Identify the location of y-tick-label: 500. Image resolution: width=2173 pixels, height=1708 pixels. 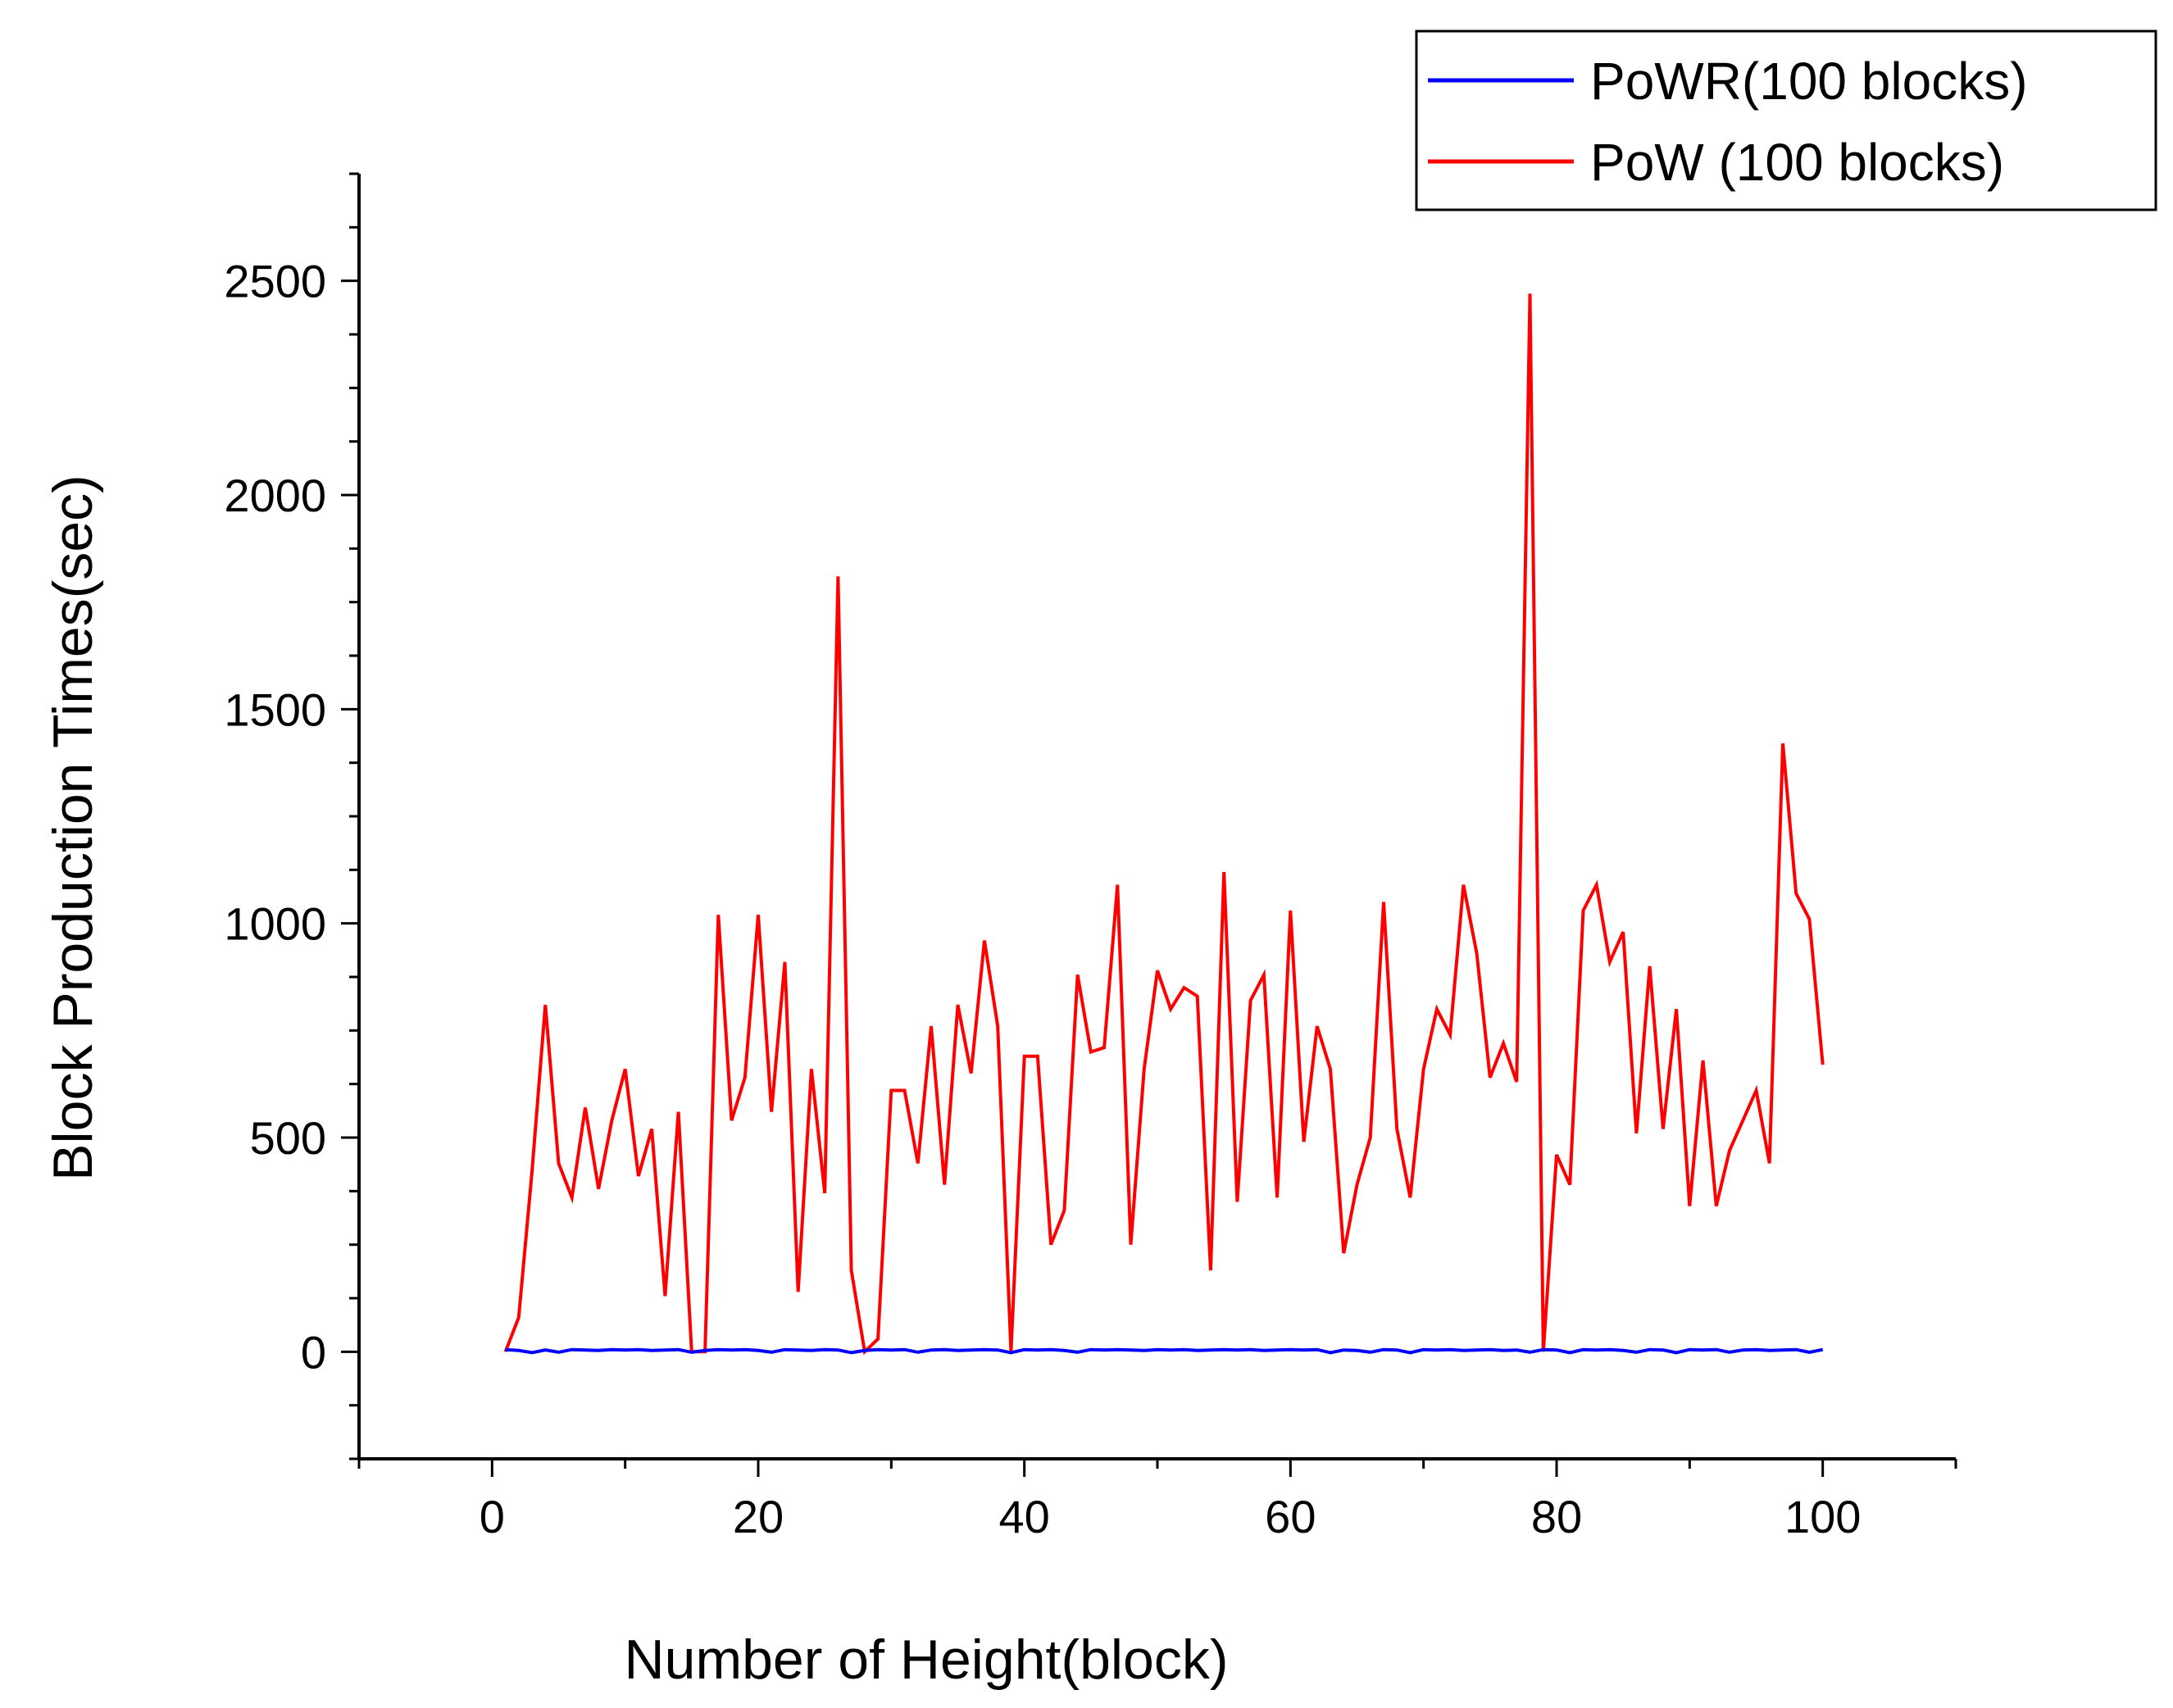
(288, 1138).